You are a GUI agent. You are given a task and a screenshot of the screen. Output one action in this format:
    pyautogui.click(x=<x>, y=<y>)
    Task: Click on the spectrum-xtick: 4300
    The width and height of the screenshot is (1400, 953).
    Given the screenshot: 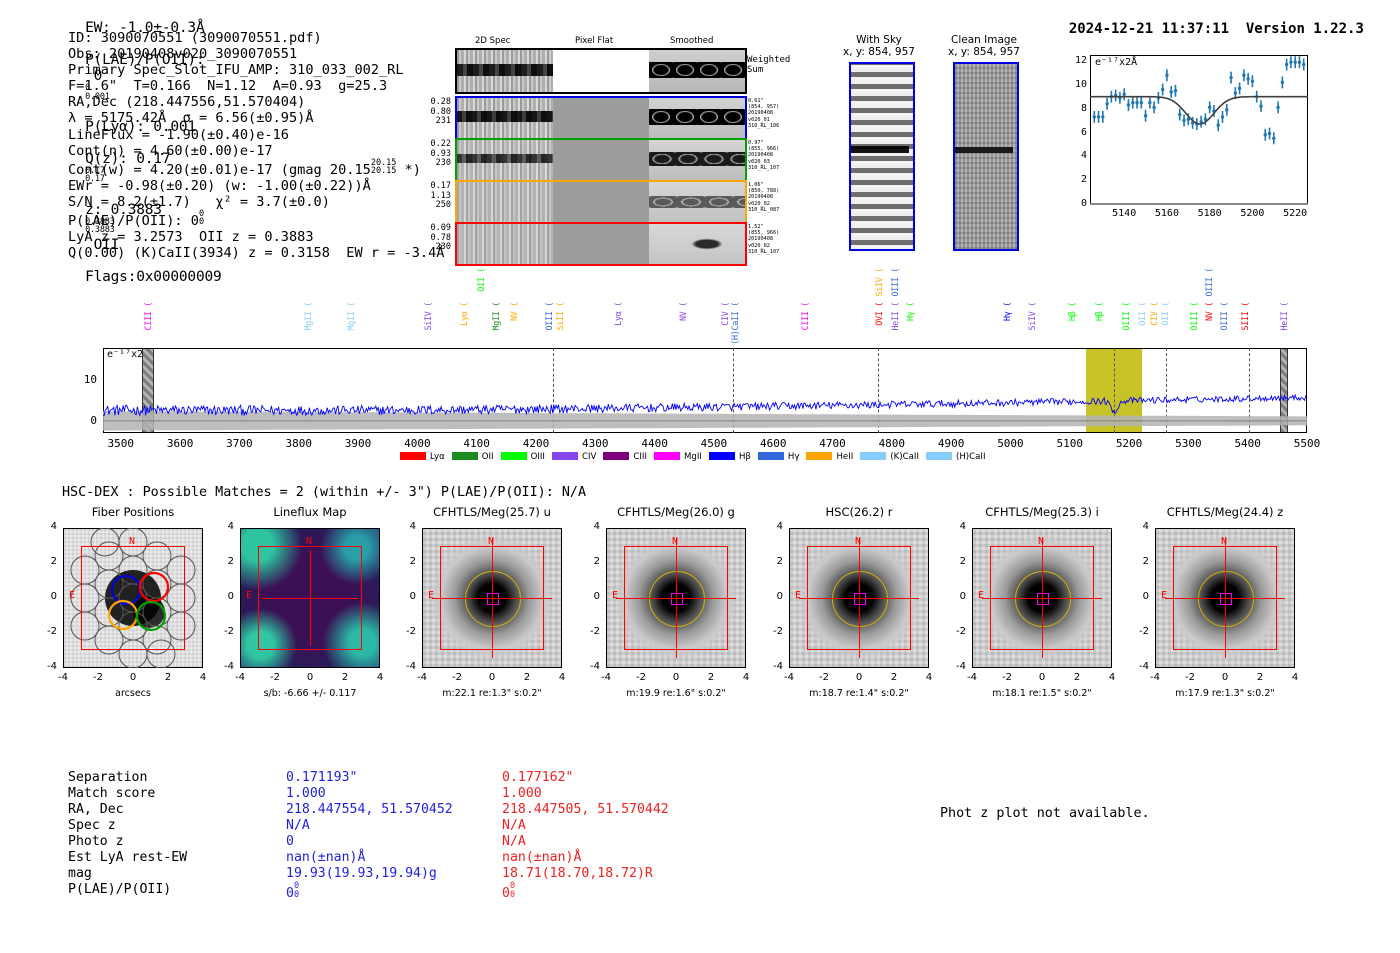 What is the action you would take?
    pyautogui.click(x=595, y=443)
    